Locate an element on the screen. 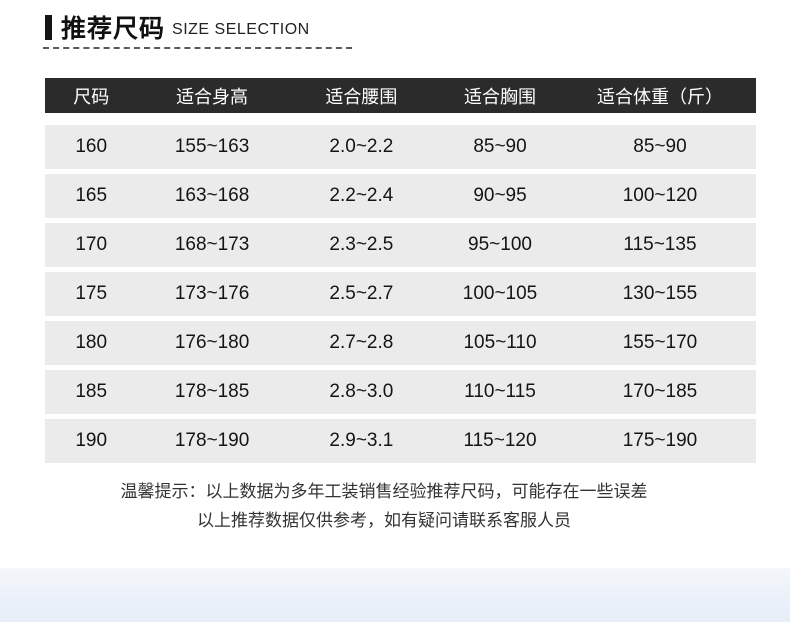  table-cell: 178~185 is located at coordinates (212, 391).